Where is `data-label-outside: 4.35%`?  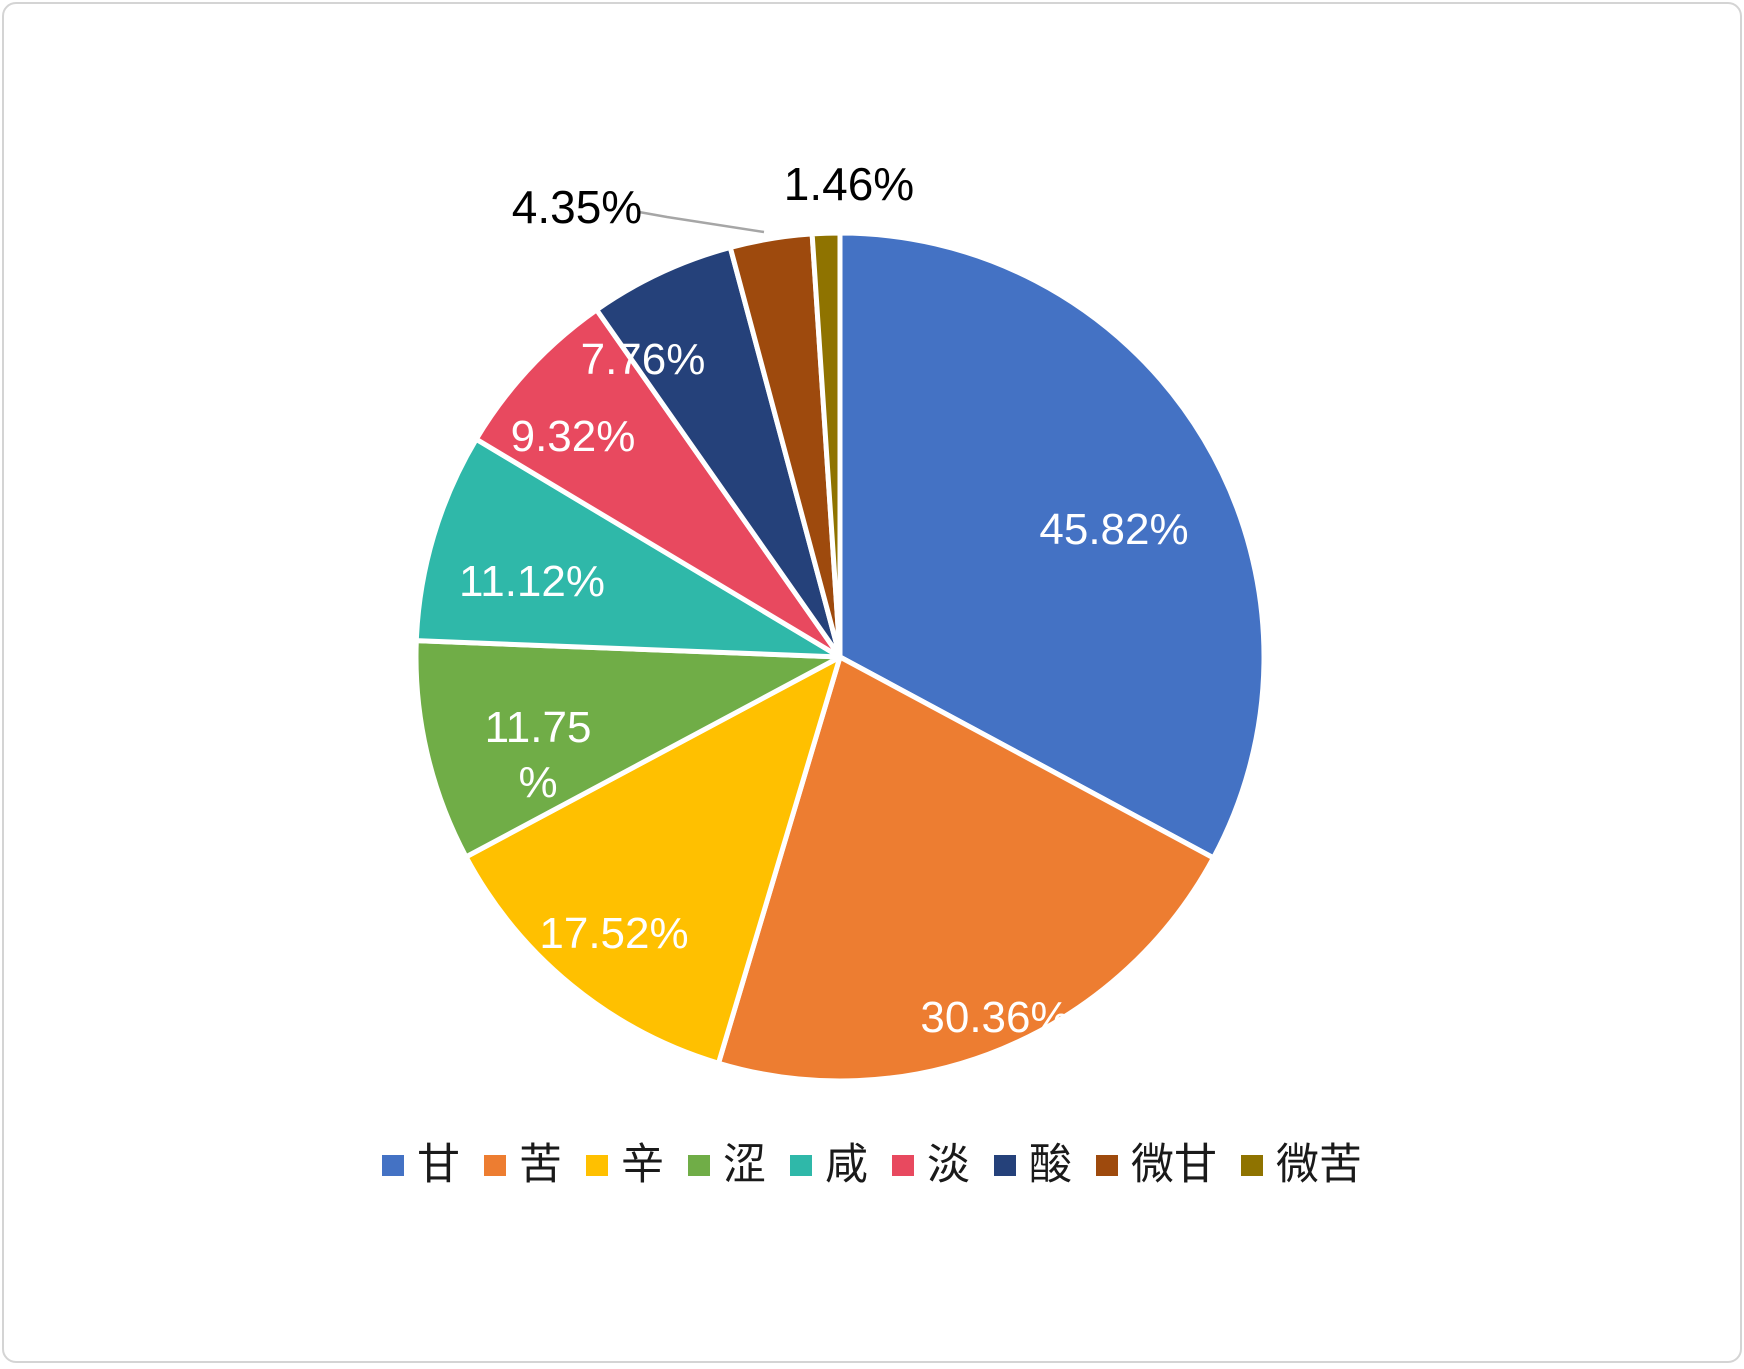
data-label-outside: 4.35% is located at coordinates (577, 207).